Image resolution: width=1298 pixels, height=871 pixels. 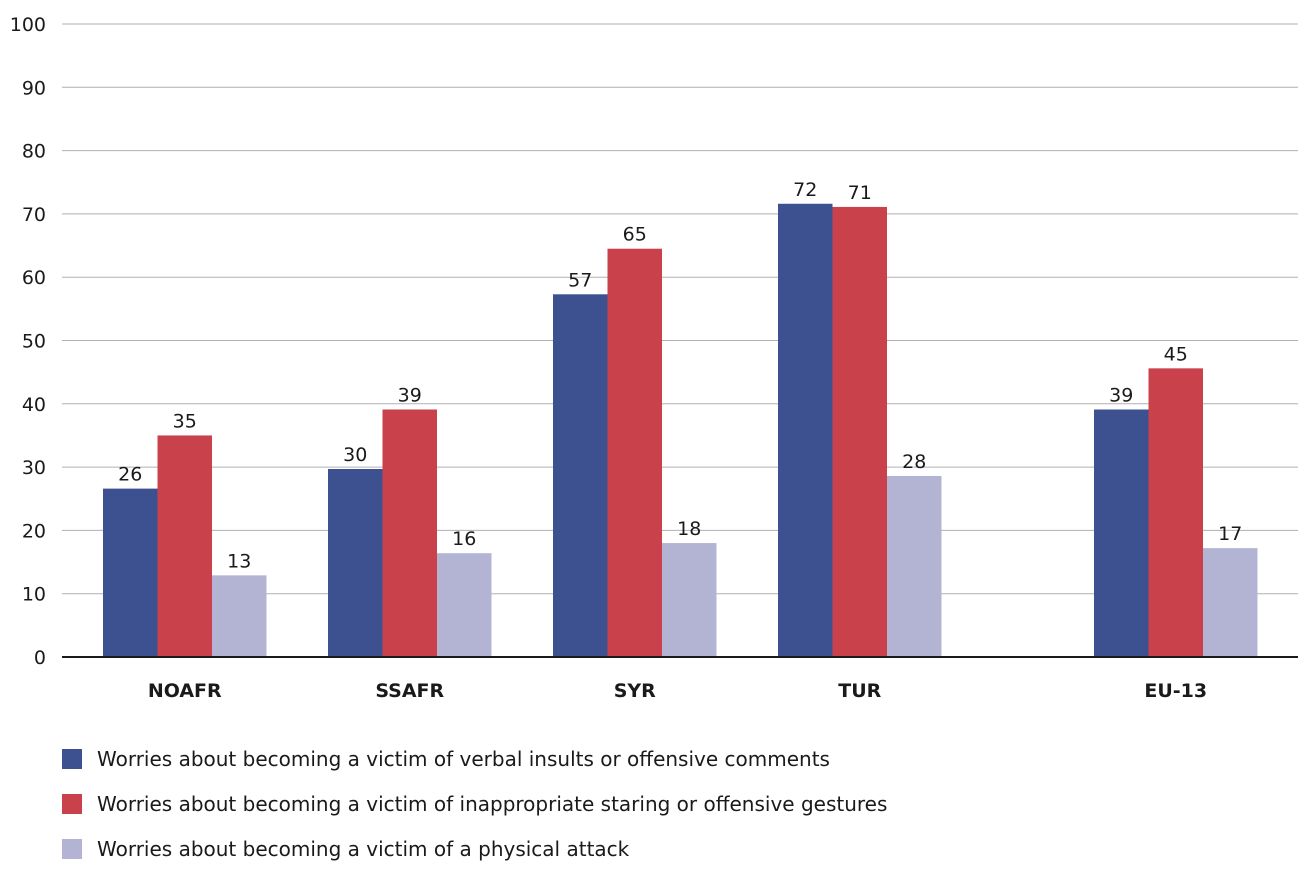 What do you see at coordinates (859, 691) in the screenshot?
I see `x-category-label: TUR` at bounding box center [859, 691].